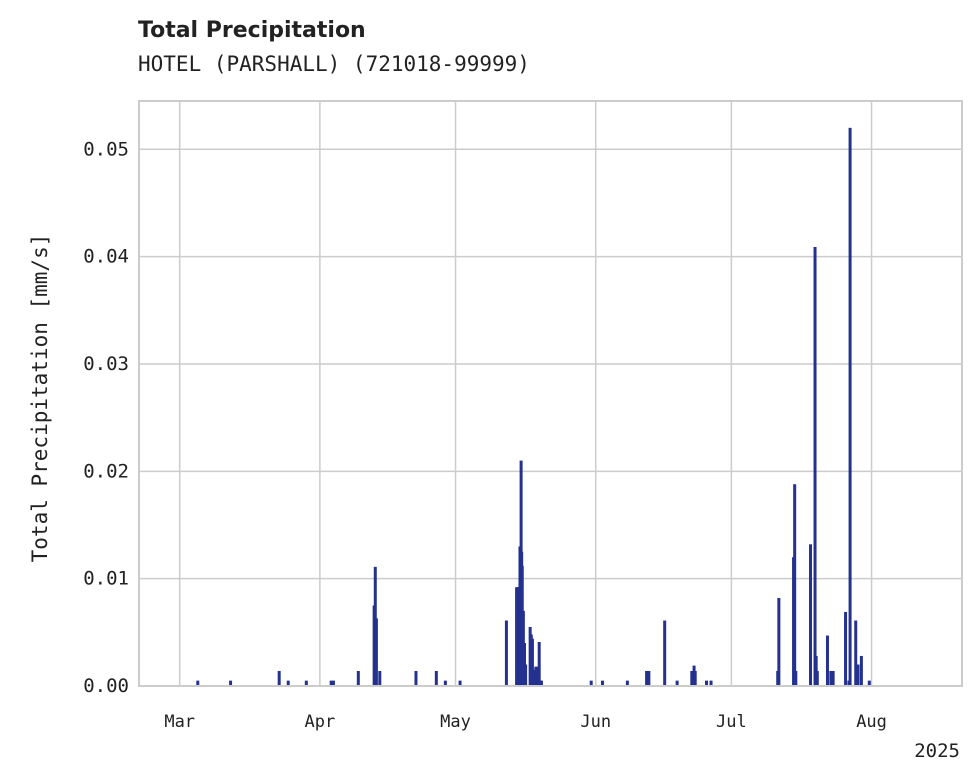 This screenshot has width=980, height=783. Describe the element at coordinates (179, 722) in the screenshot. I see `x-tick-label: Mar` at that location.